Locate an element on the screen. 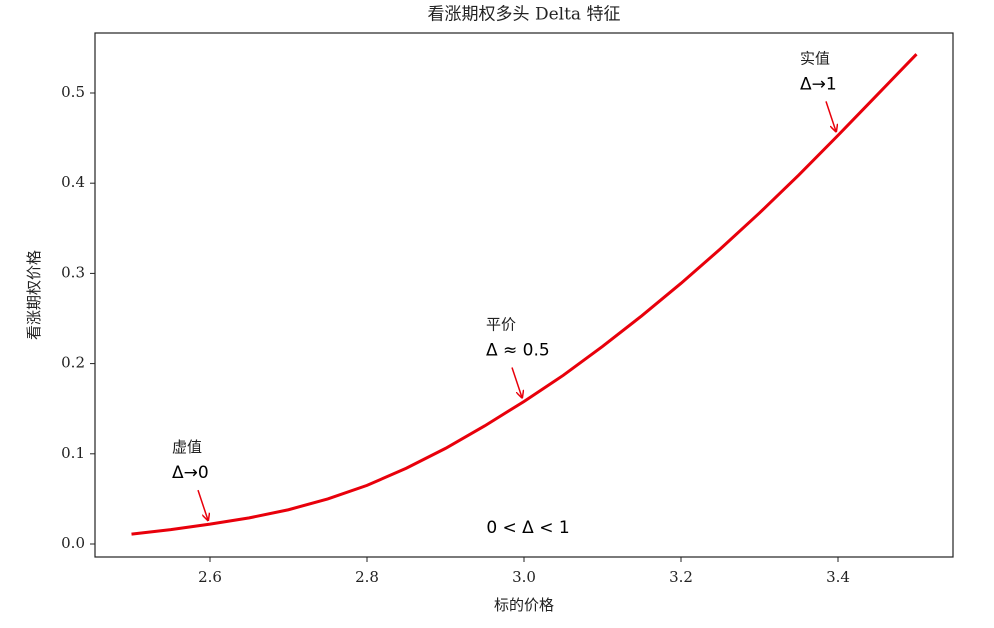 This screenshot has width=994, height=628. x-tick-label: 3.0 is located at coordinates (524, 577).